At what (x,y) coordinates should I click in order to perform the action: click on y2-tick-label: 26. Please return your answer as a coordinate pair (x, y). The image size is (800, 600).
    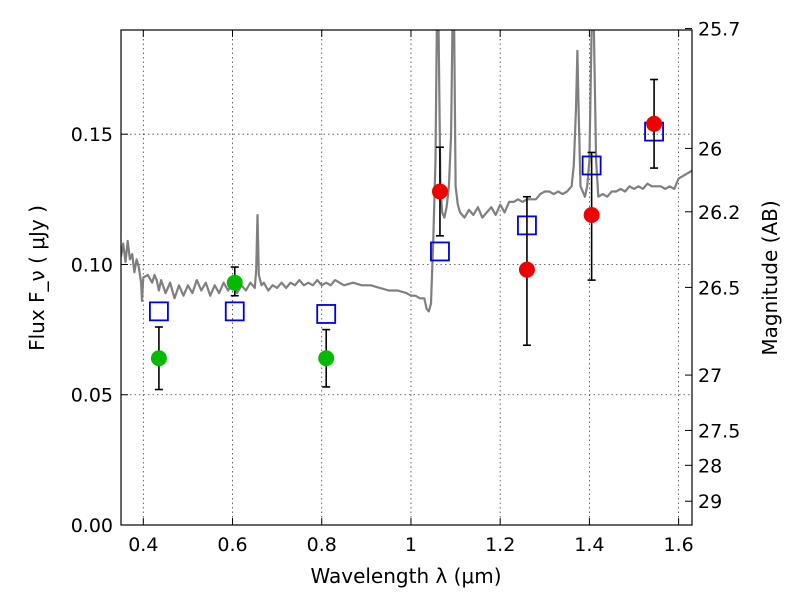
    Looking at the image, I should click on (710, 149).